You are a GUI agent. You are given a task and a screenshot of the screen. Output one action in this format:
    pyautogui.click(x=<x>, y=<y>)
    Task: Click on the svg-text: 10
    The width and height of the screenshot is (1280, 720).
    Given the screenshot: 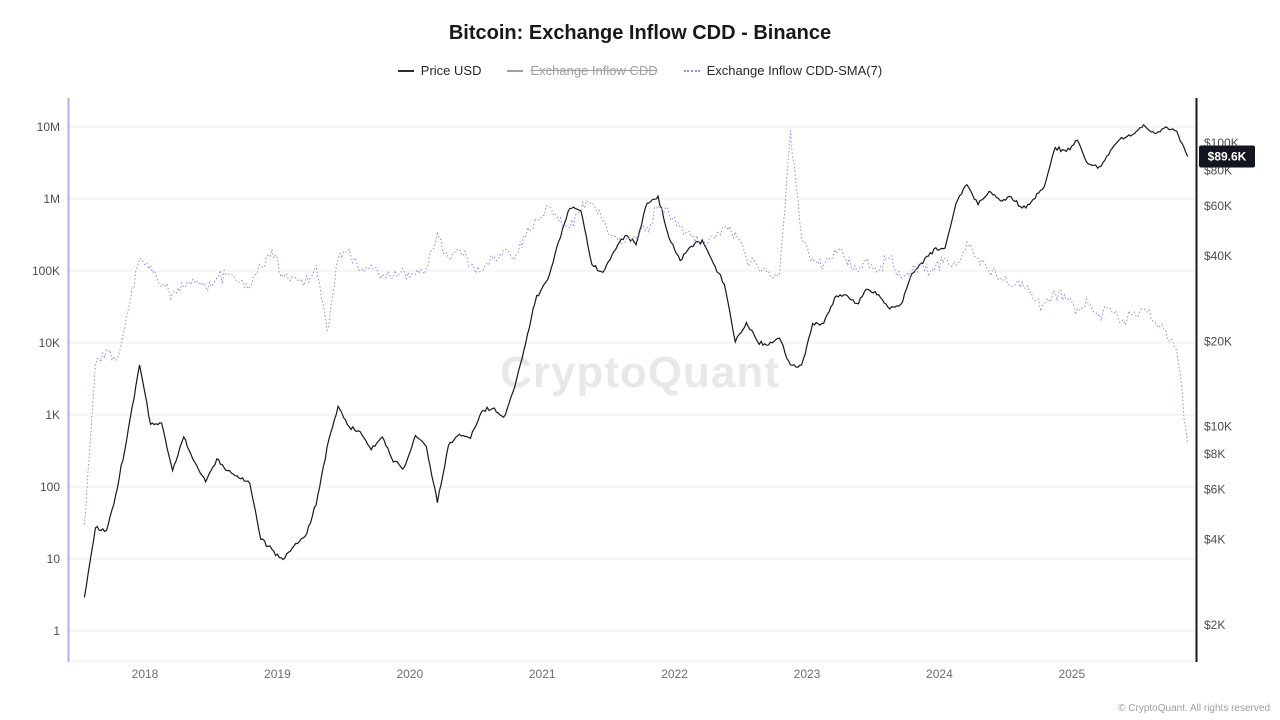 What is the action you would take?
    pyautogui.click(x=54, y=559)
    